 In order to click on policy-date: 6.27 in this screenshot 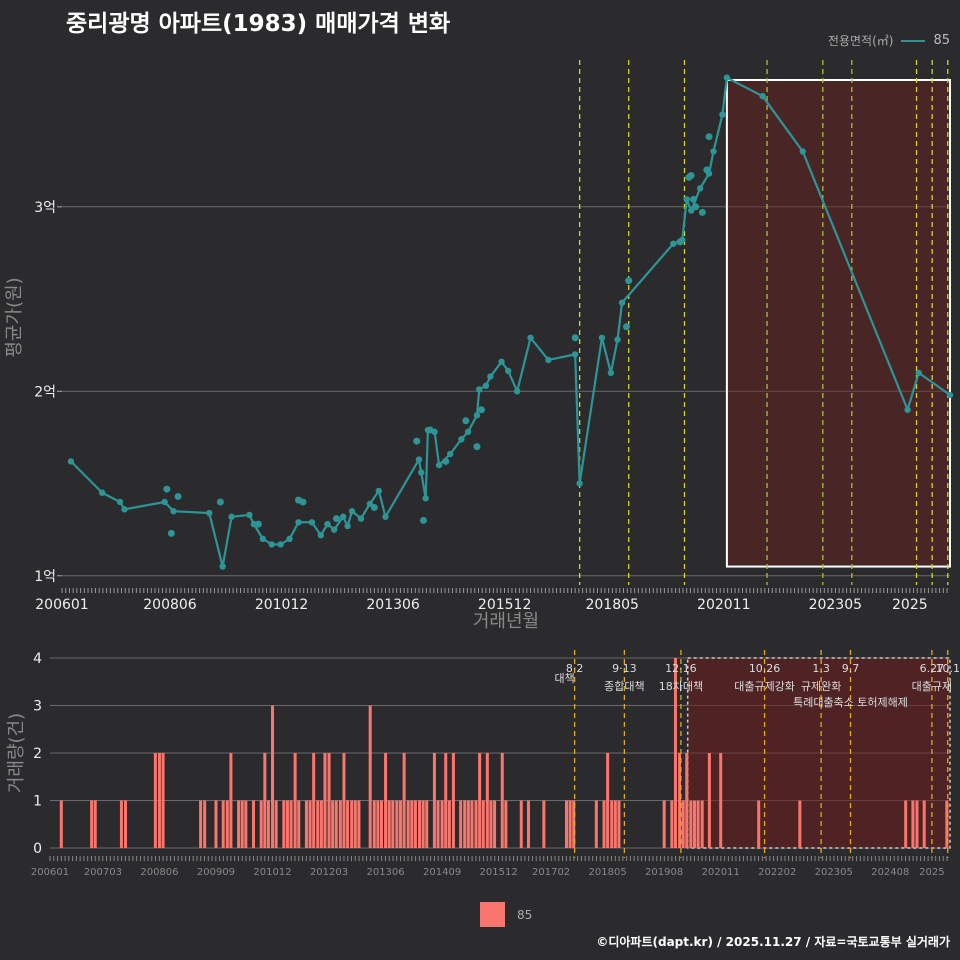, I will do `click(932, 668)`.